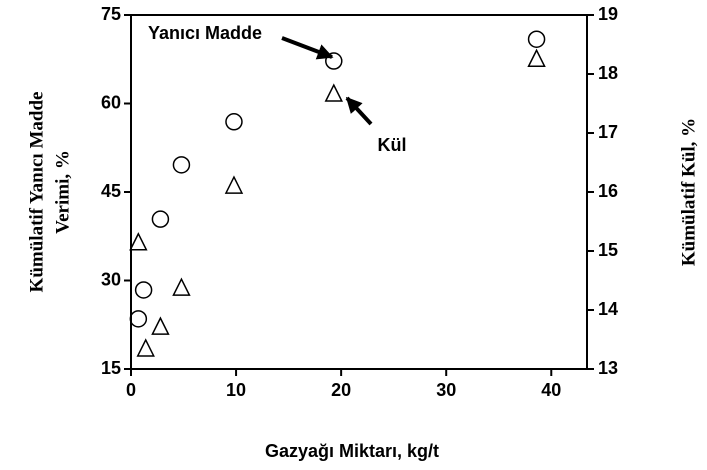 This screenshot has width=707, height=470. I want to click on x-tick-label: 30, so click(446, 390).